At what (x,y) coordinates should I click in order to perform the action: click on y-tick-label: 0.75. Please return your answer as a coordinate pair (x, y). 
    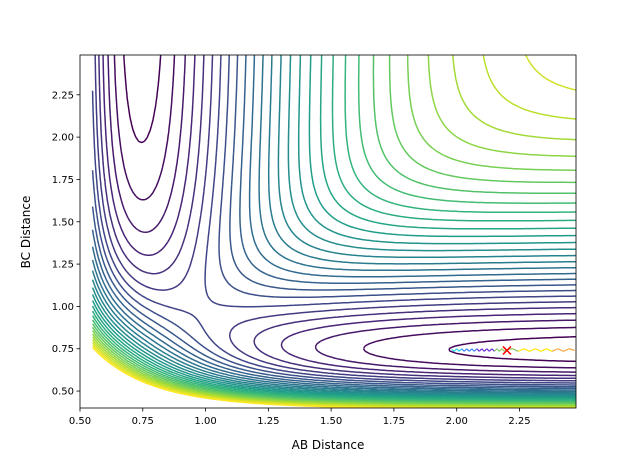
    Looking at the image, I should click on (63, 349).